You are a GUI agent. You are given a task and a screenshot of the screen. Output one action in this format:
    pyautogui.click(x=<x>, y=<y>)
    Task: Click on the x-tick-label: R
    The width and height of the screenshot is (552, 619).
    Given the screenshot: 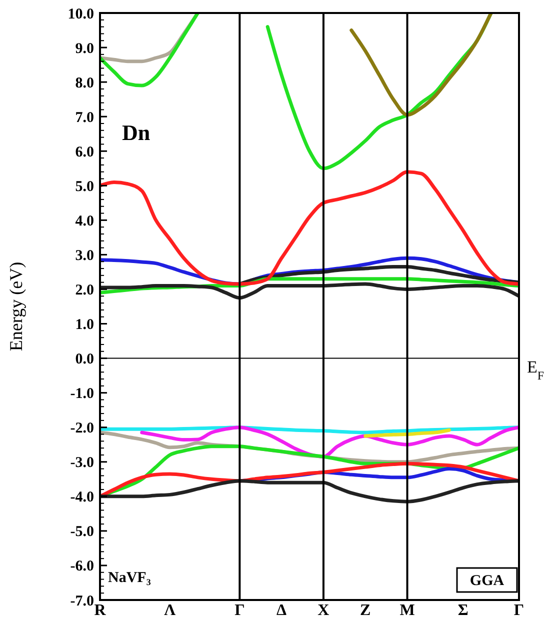 What is the action you would take?
    pyautogui.click(x=100, y=610)
    